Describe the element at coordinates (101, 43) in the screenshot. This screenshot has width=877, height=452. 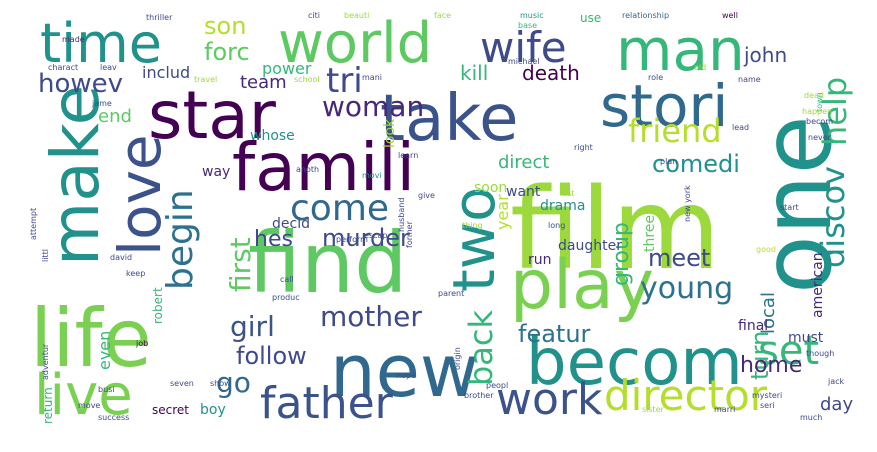
I see `word-time: time` at that location.